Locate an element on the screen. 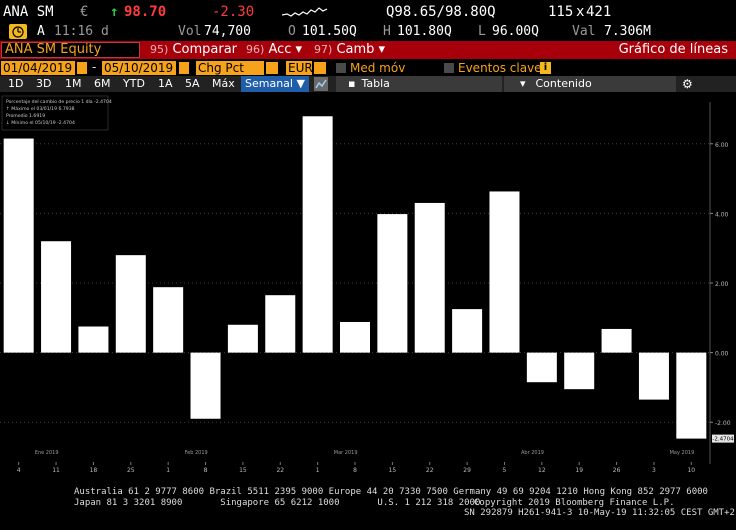 The width and height of the screenshot is (736, 530). x-tick-label: 29 is located at coordinates (467, 470).